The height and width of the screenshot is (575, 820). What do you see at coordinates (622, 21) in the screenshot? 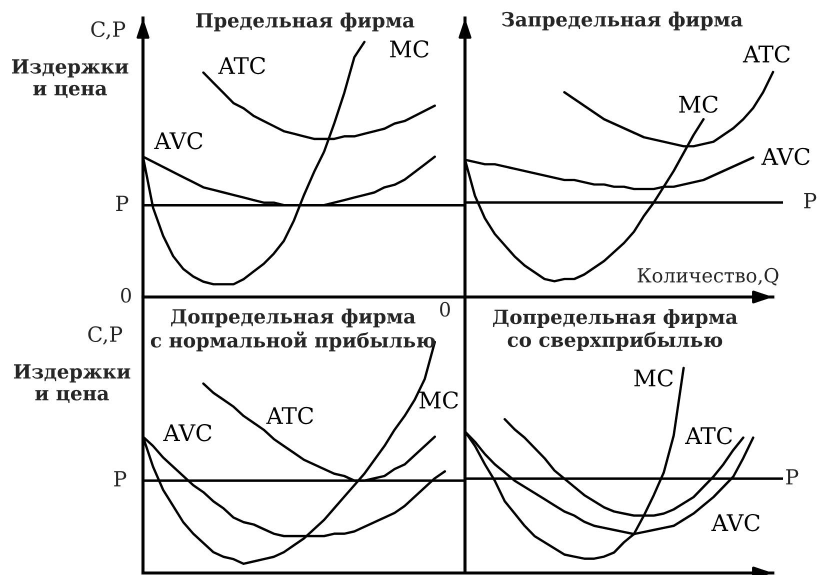
I see `chart-title: Запредельная фирма` at bounding box center [622, 21].